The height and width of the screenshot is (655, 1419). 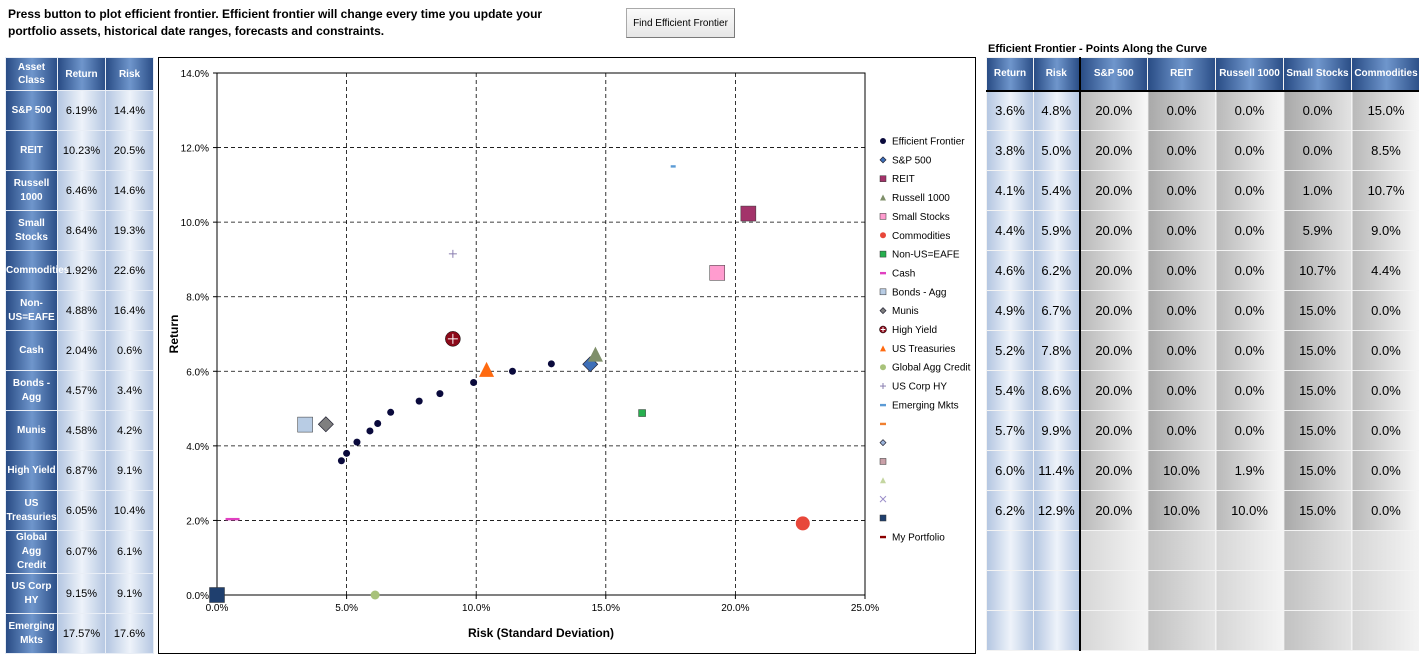 What do you see at coordinates (903, 273) in the screenshot?
I see `legend-label: Cash` at bounding box center [903, 273].